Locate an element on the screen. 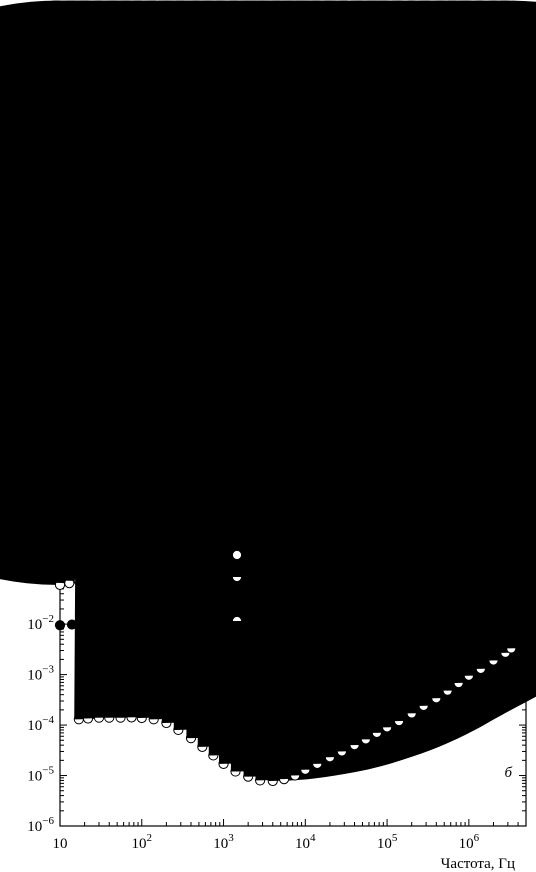 Image resolution: width=536 pixels, height=872 pixels. legend-item: 120 с в плазме is located at coordinates (287, 578).